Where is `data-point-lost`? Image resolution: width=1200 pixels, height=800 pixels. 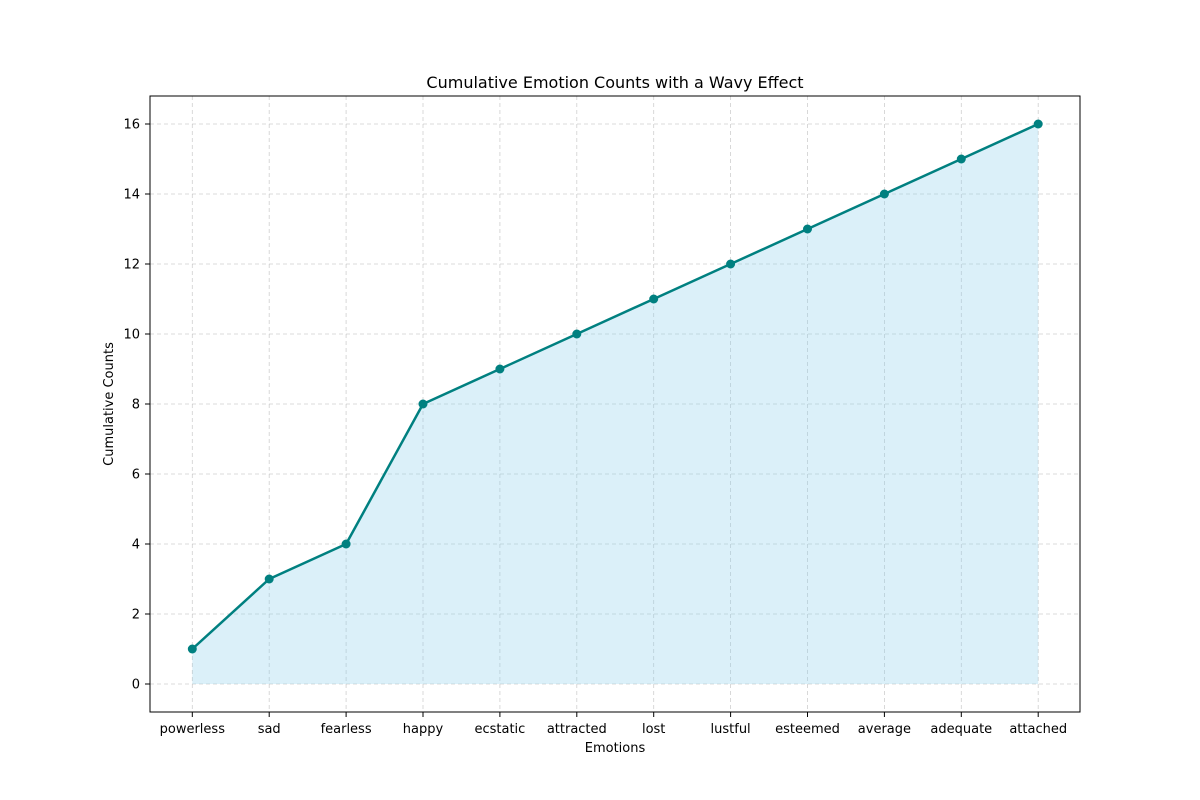
data-point-lost is located at coordinates (654, 299).